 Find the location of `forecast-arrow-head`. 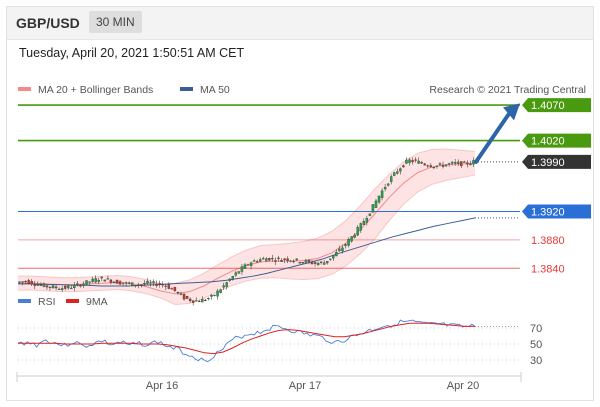

forecast-arrow-head is located at coordinates (511, 112).